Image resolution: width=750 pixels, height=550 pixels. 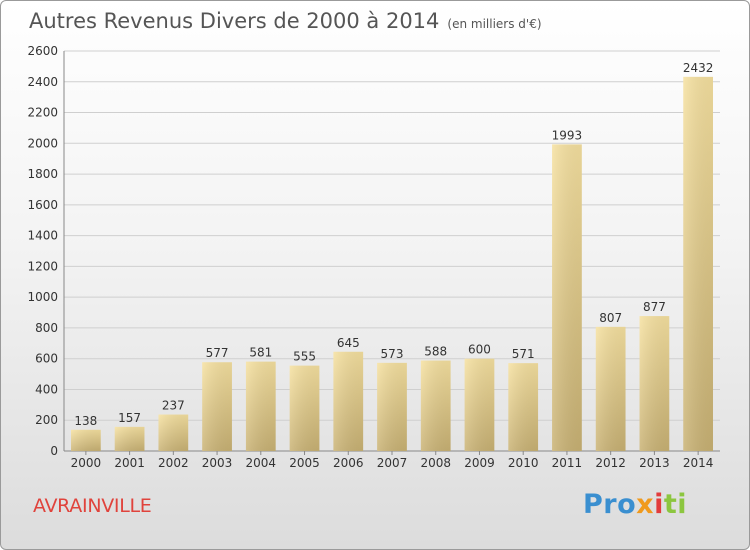 What do you see at coordinates (92, 506) in the screenshot?
I see `location-name: AVRAINVILLE` at bounding box center [92, 506].